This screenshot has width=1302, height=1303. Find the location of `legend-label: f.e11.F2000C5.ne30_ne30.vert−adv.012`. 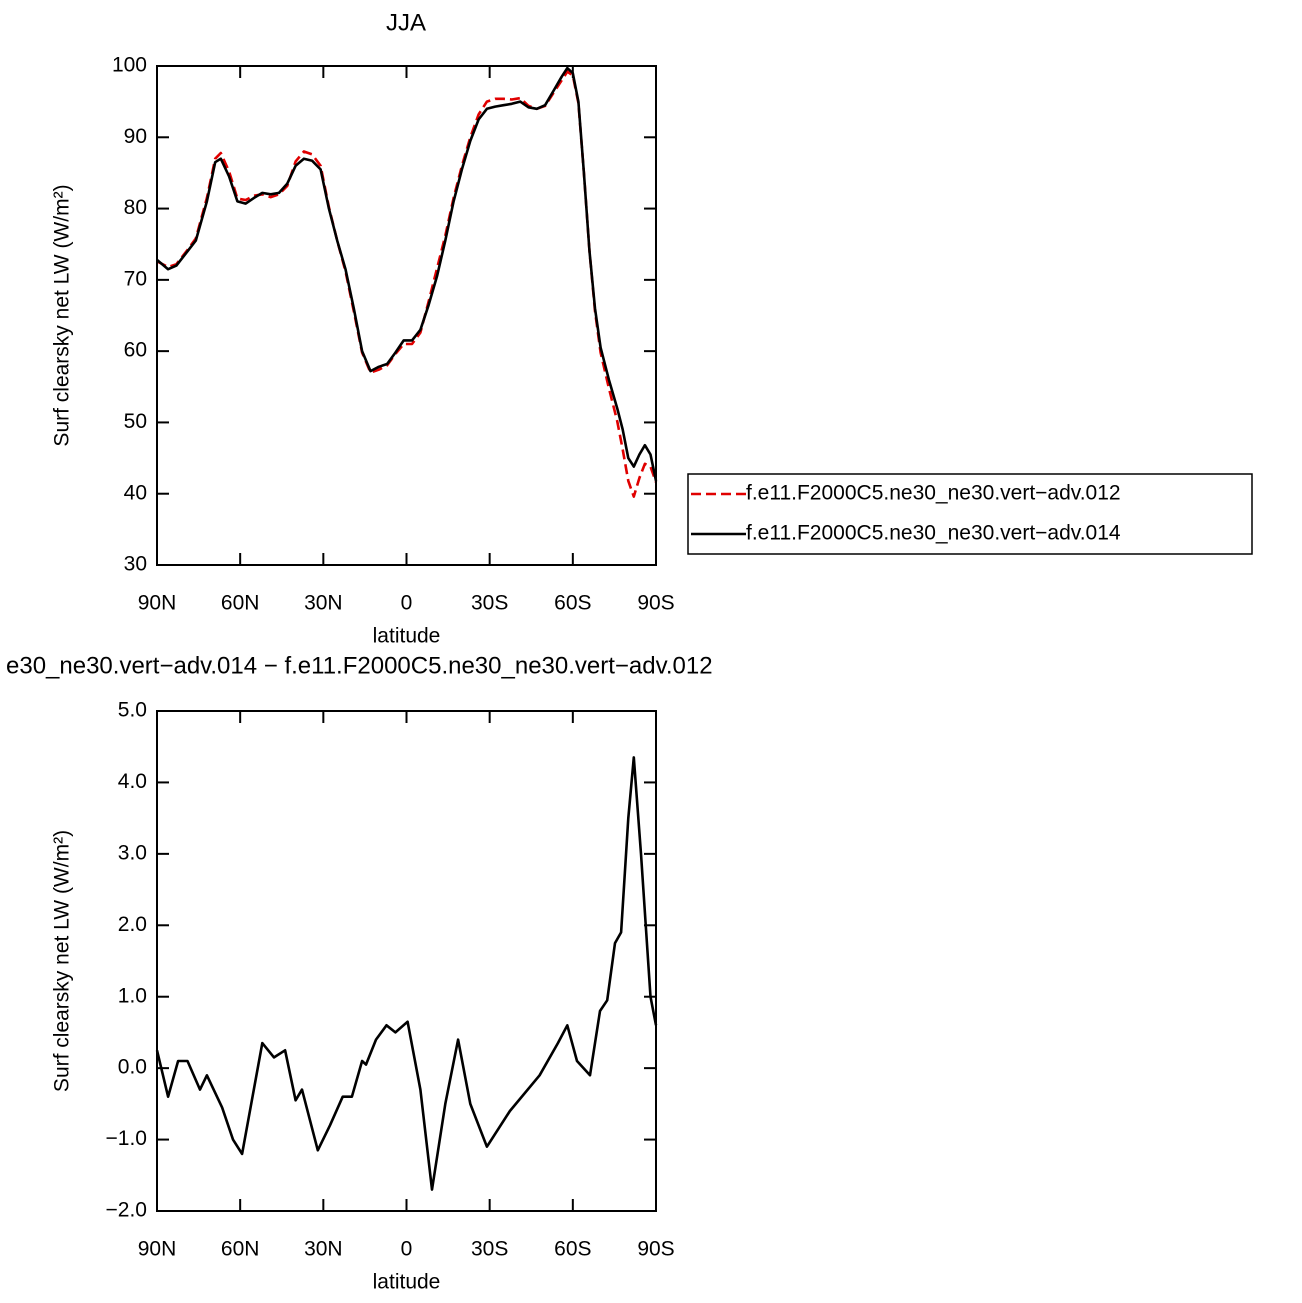

legend-label: f.e11.F2000C5.ne30_ne30.vert−adv.012 is located at coordinates (933, 493).